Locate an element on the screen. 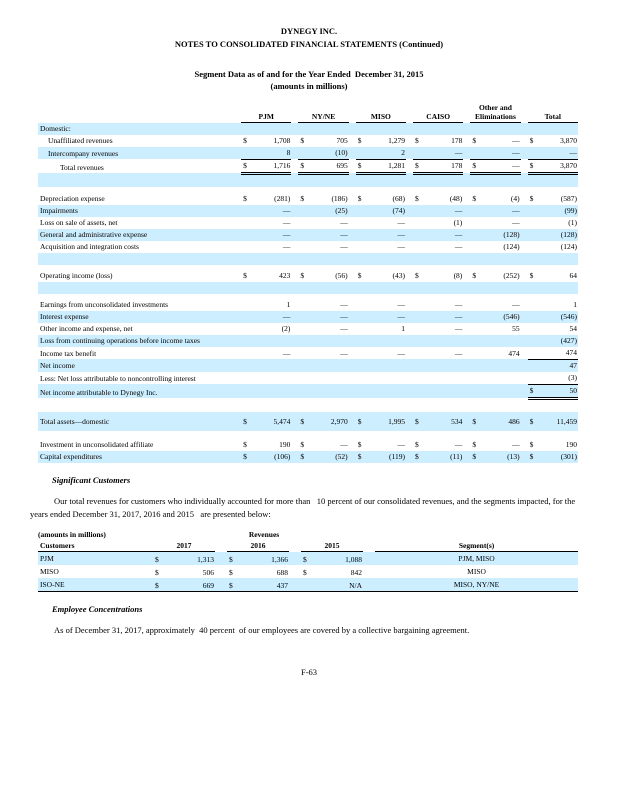 The image size is (618, 800). cell-value: 1,088 is located at coordinates (339, 558).